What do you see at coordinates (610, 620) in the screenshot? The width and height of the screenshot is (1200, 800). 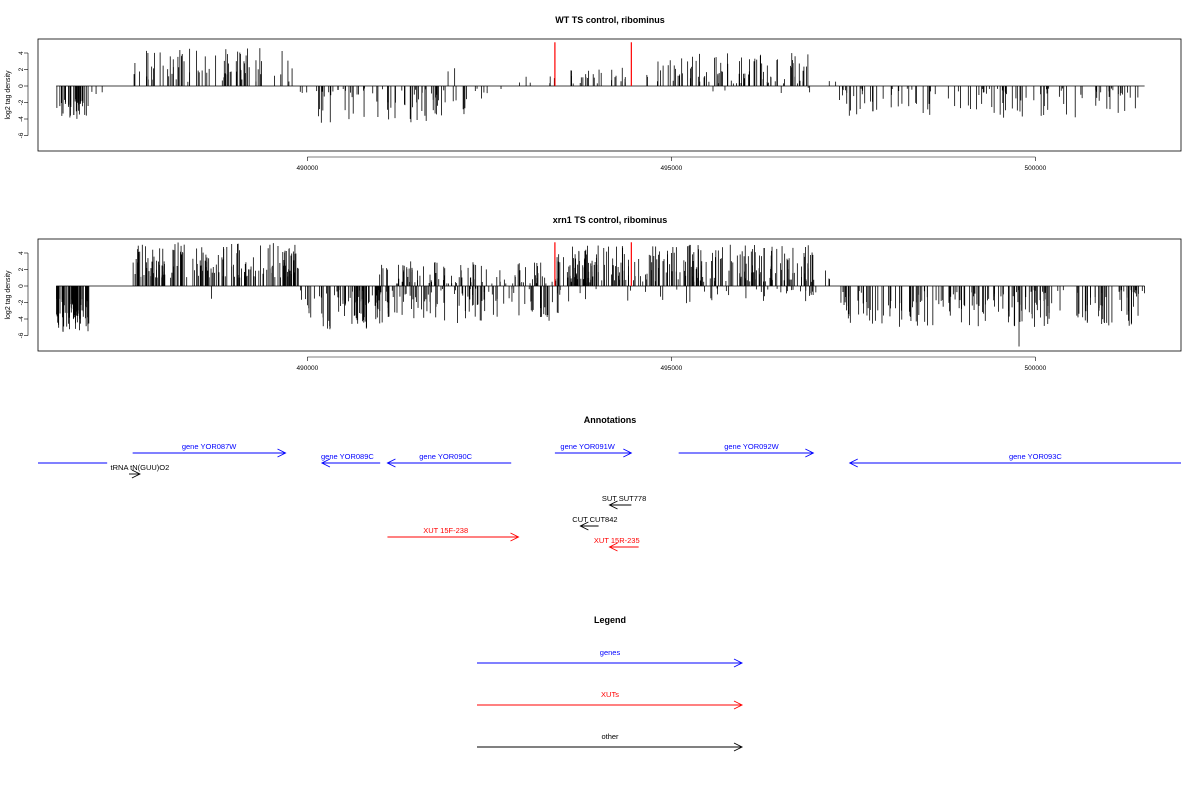 I see `legend-title: Legend` at bounding box center [610, 620].